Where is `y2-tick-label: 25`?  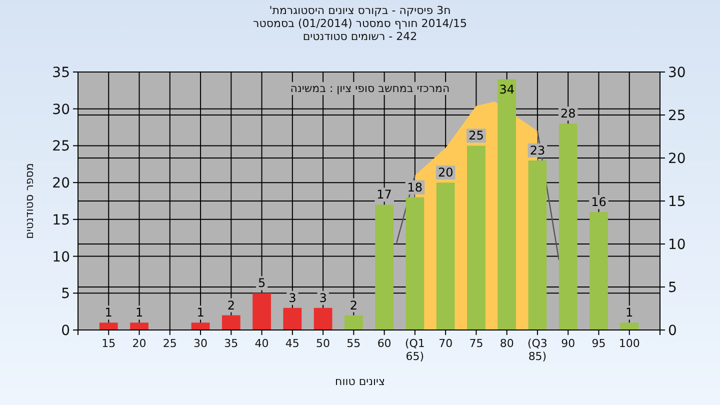 y2-tick-label: 25 is located at coordinates (677, 116).